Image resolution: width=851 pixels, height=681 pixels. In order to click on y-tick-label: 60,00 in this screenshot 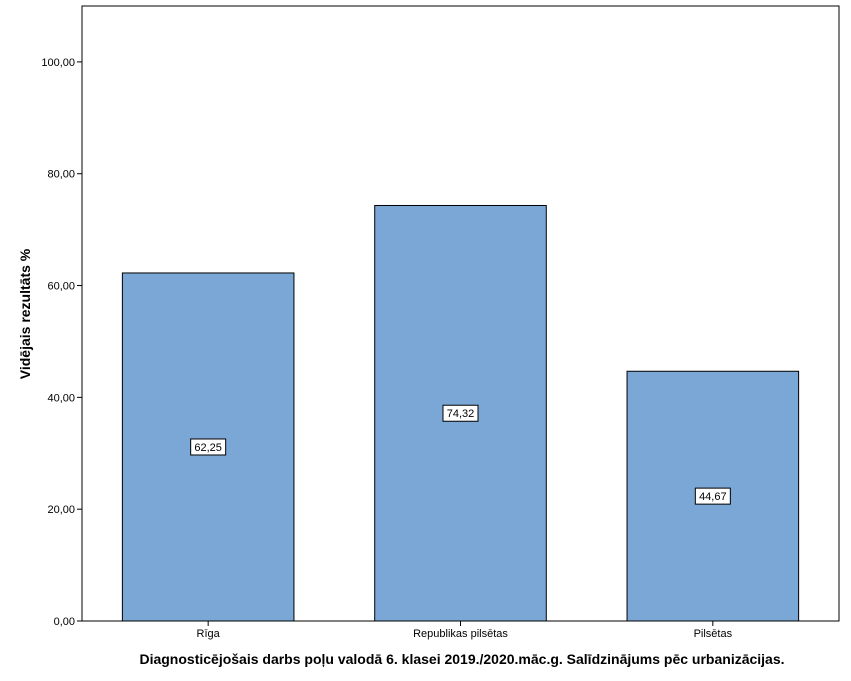, I will do `click(61, 287)`.